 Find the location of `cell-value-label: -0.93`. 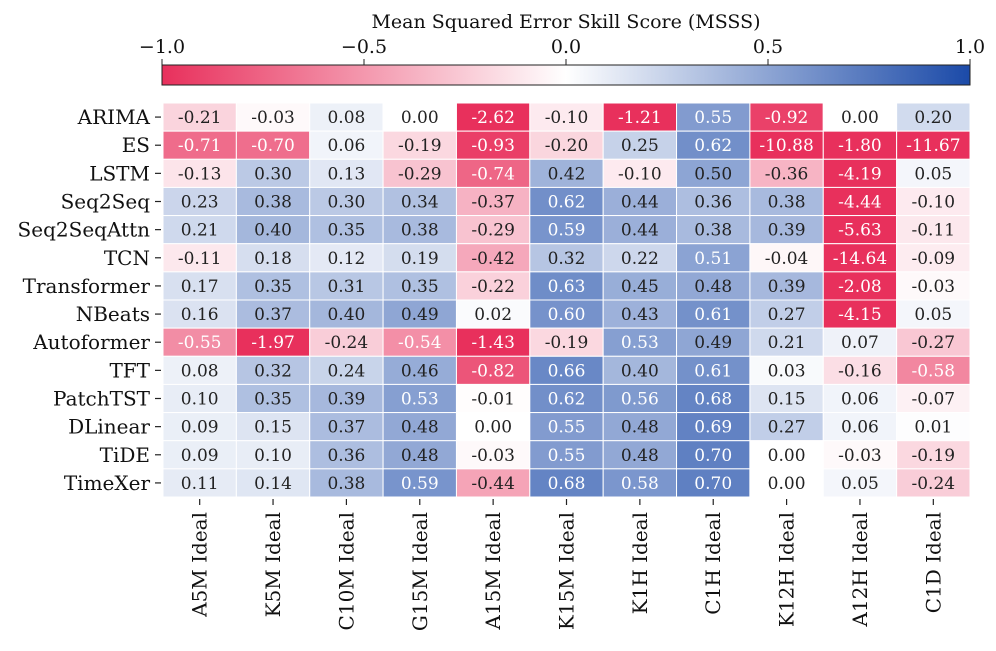

cell-value-label: -0.93 is located at coordinates (493, 146).